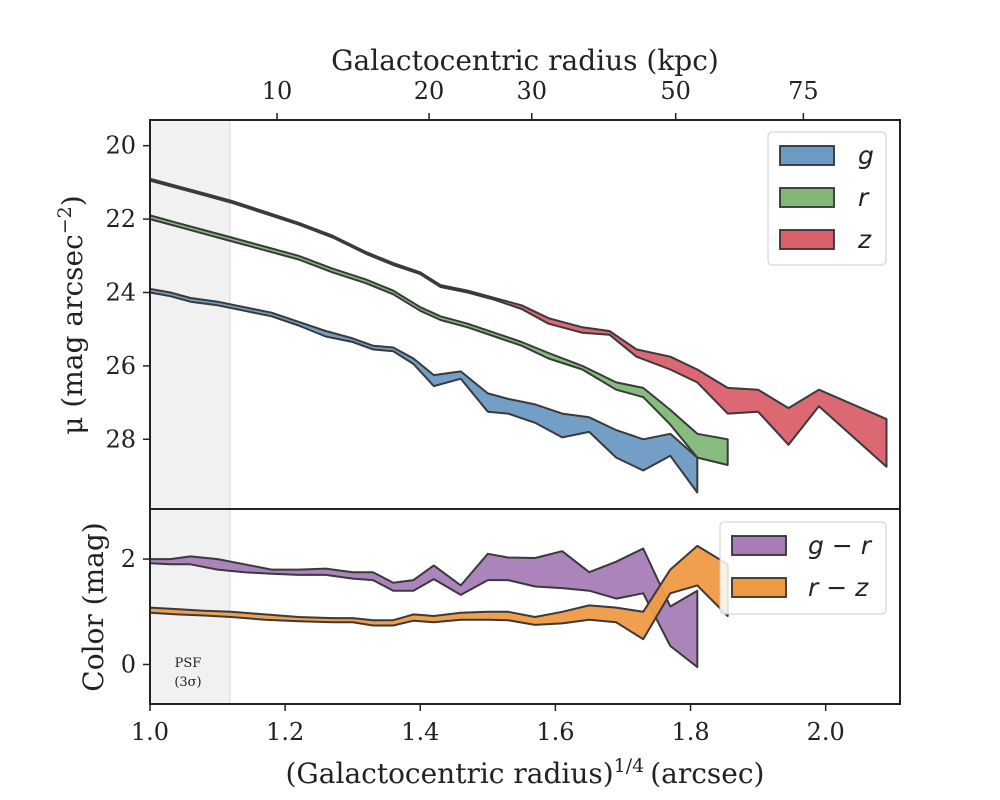 This screenshot has width=1000, height=800. I want to click on band-g, so click(424, 390).